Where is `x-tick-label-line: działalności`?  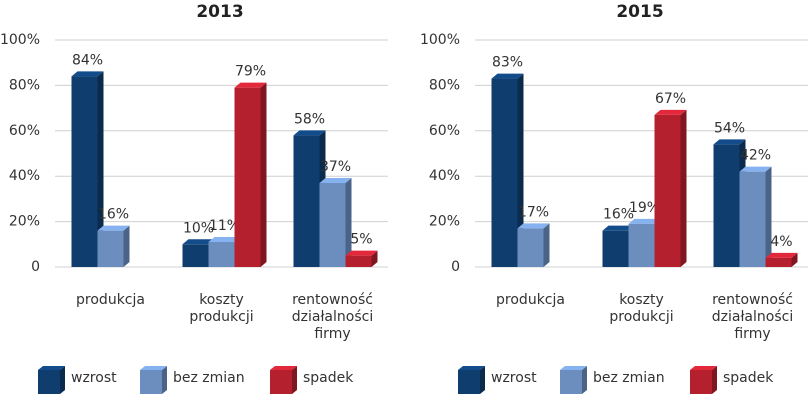
x-tick-label-line: działalności is located at coordinates (752, 317).